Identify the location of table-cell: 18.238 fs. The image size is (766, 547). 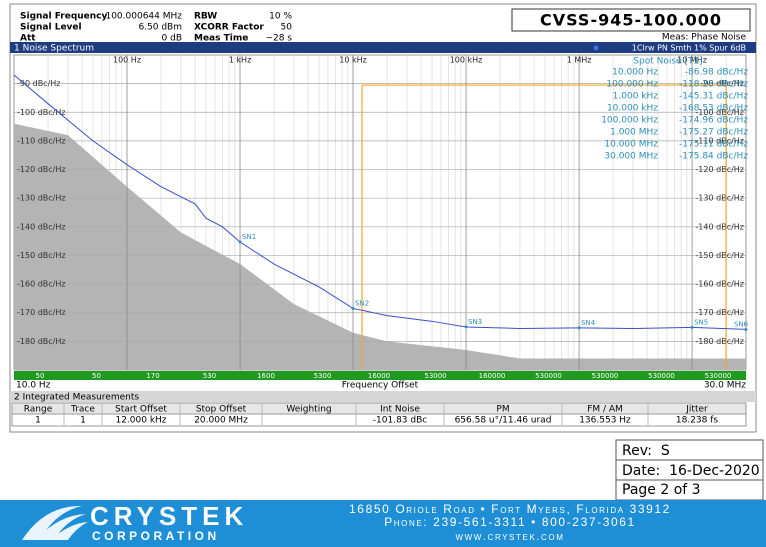
(697, 421).